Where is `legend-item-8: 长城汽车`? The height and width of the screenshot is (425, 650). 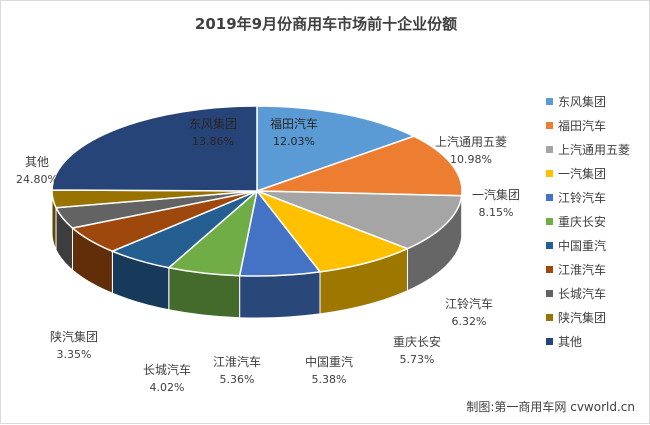 legend-item-8: 长城汽车 is located at coordinates (596, 293).